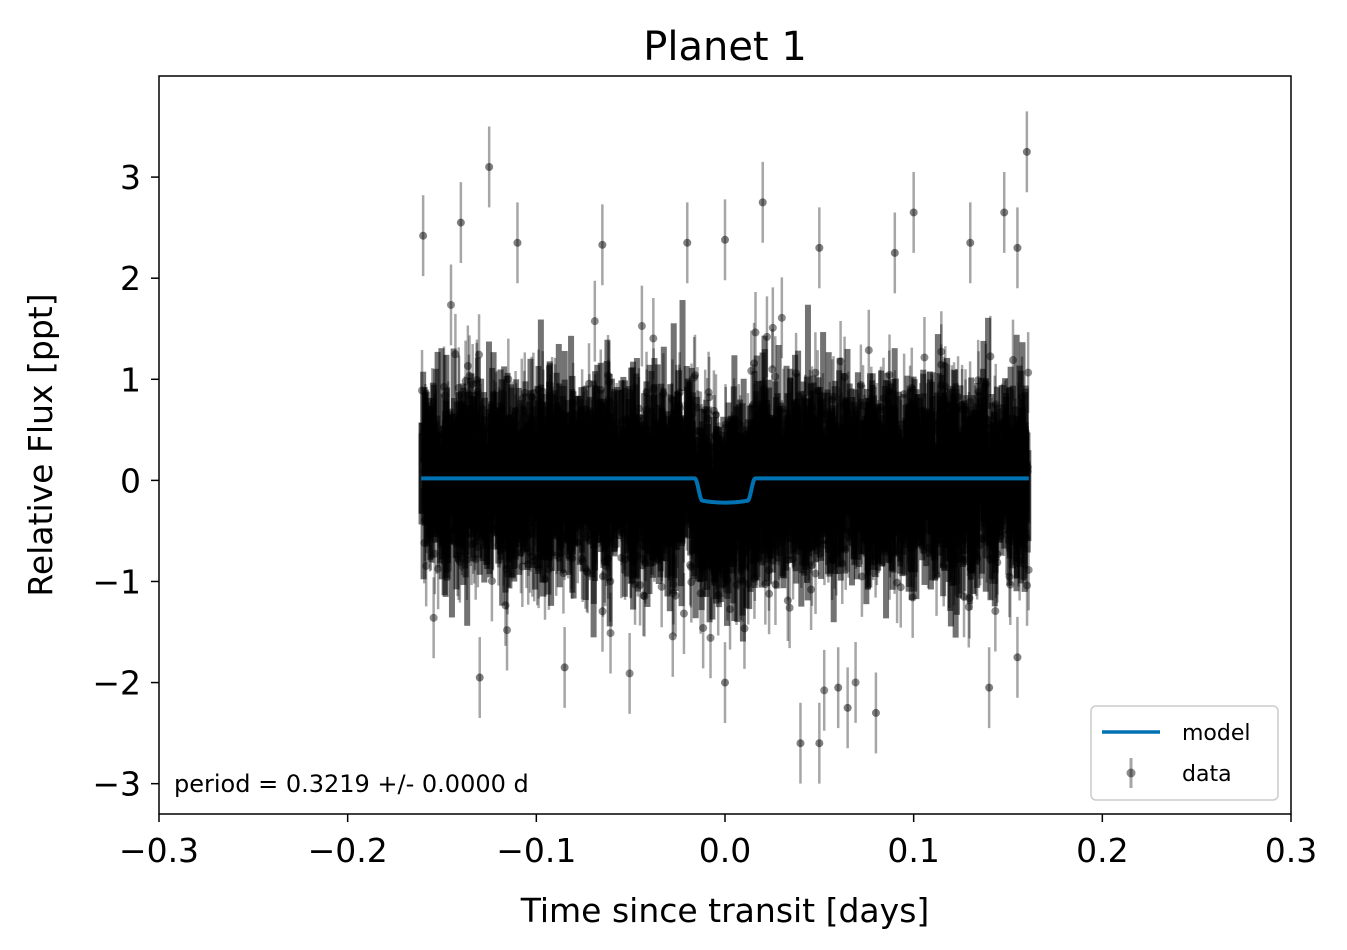  What do you see at coordinates (116, 784) in the screenshot?
I see `y-tick-label: −3` at bounding box center [116, 784].